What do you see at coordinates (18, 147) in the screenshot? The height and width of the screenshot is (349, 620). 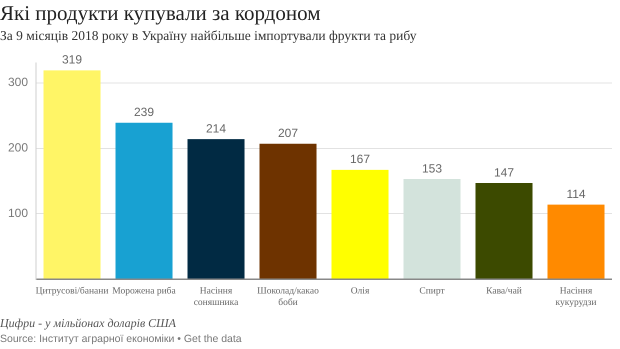 I see `y-tick-label: 200` at bounding box center [18, 147].